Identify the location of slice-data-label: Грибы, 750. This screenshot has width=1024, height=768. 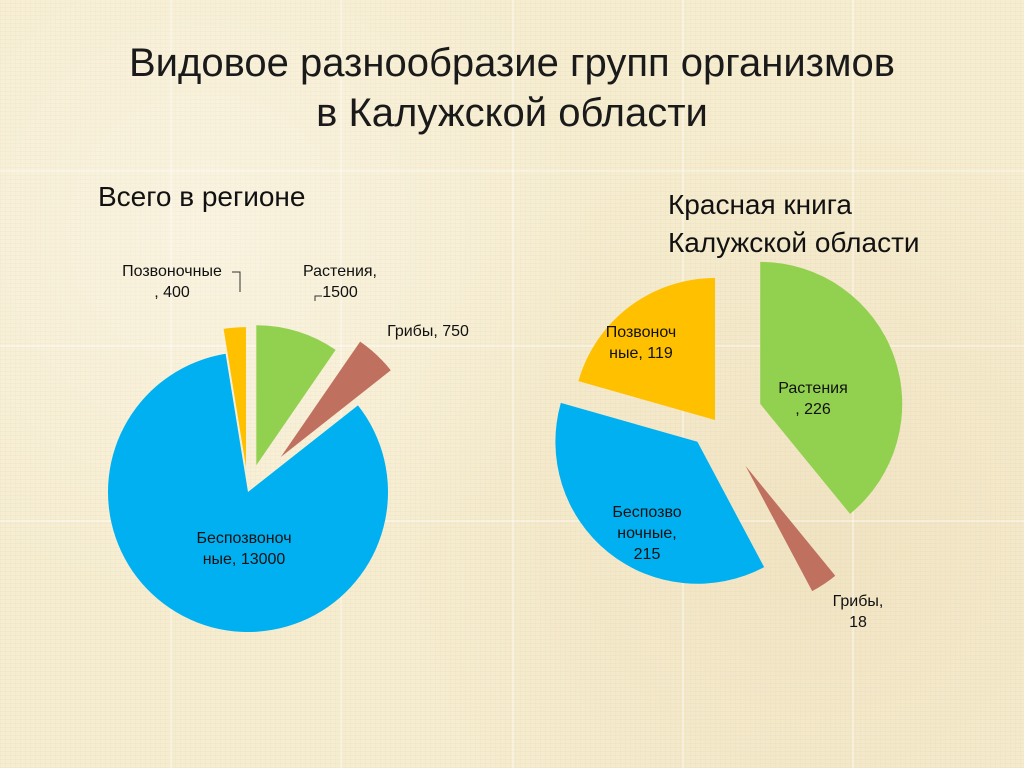
(428, 331).